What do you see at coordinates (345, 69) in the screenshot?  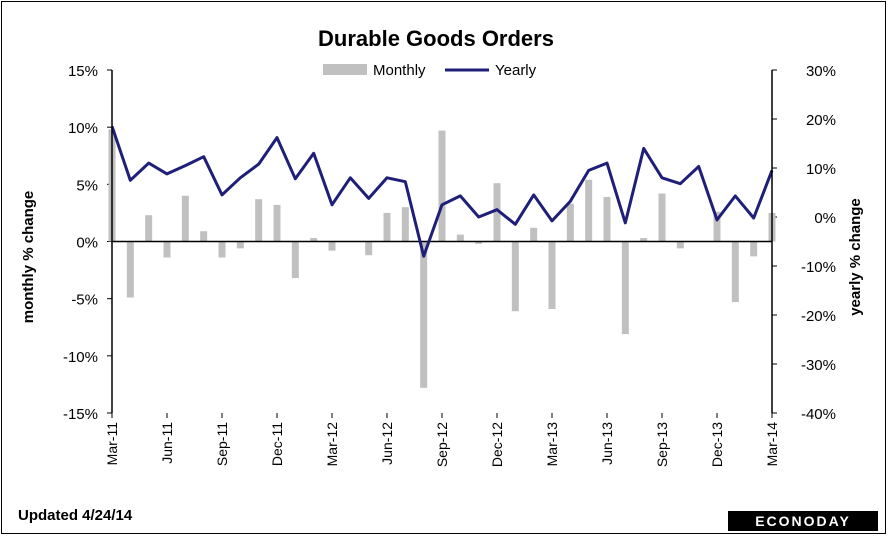 I see `legend-monthly-swatch` at bounding box center [345, 69].